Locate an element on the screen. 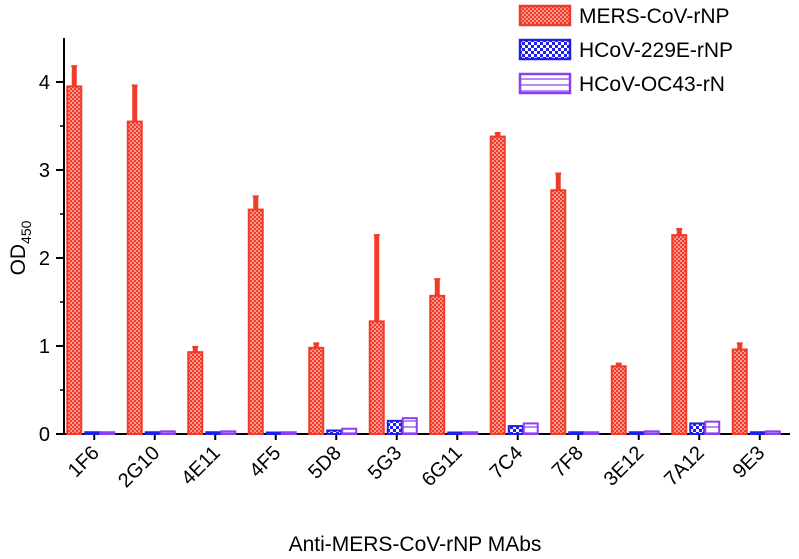 This screenshot has width=799, height=559. y-tick-label: 3 is located at coordinates (44, 171).